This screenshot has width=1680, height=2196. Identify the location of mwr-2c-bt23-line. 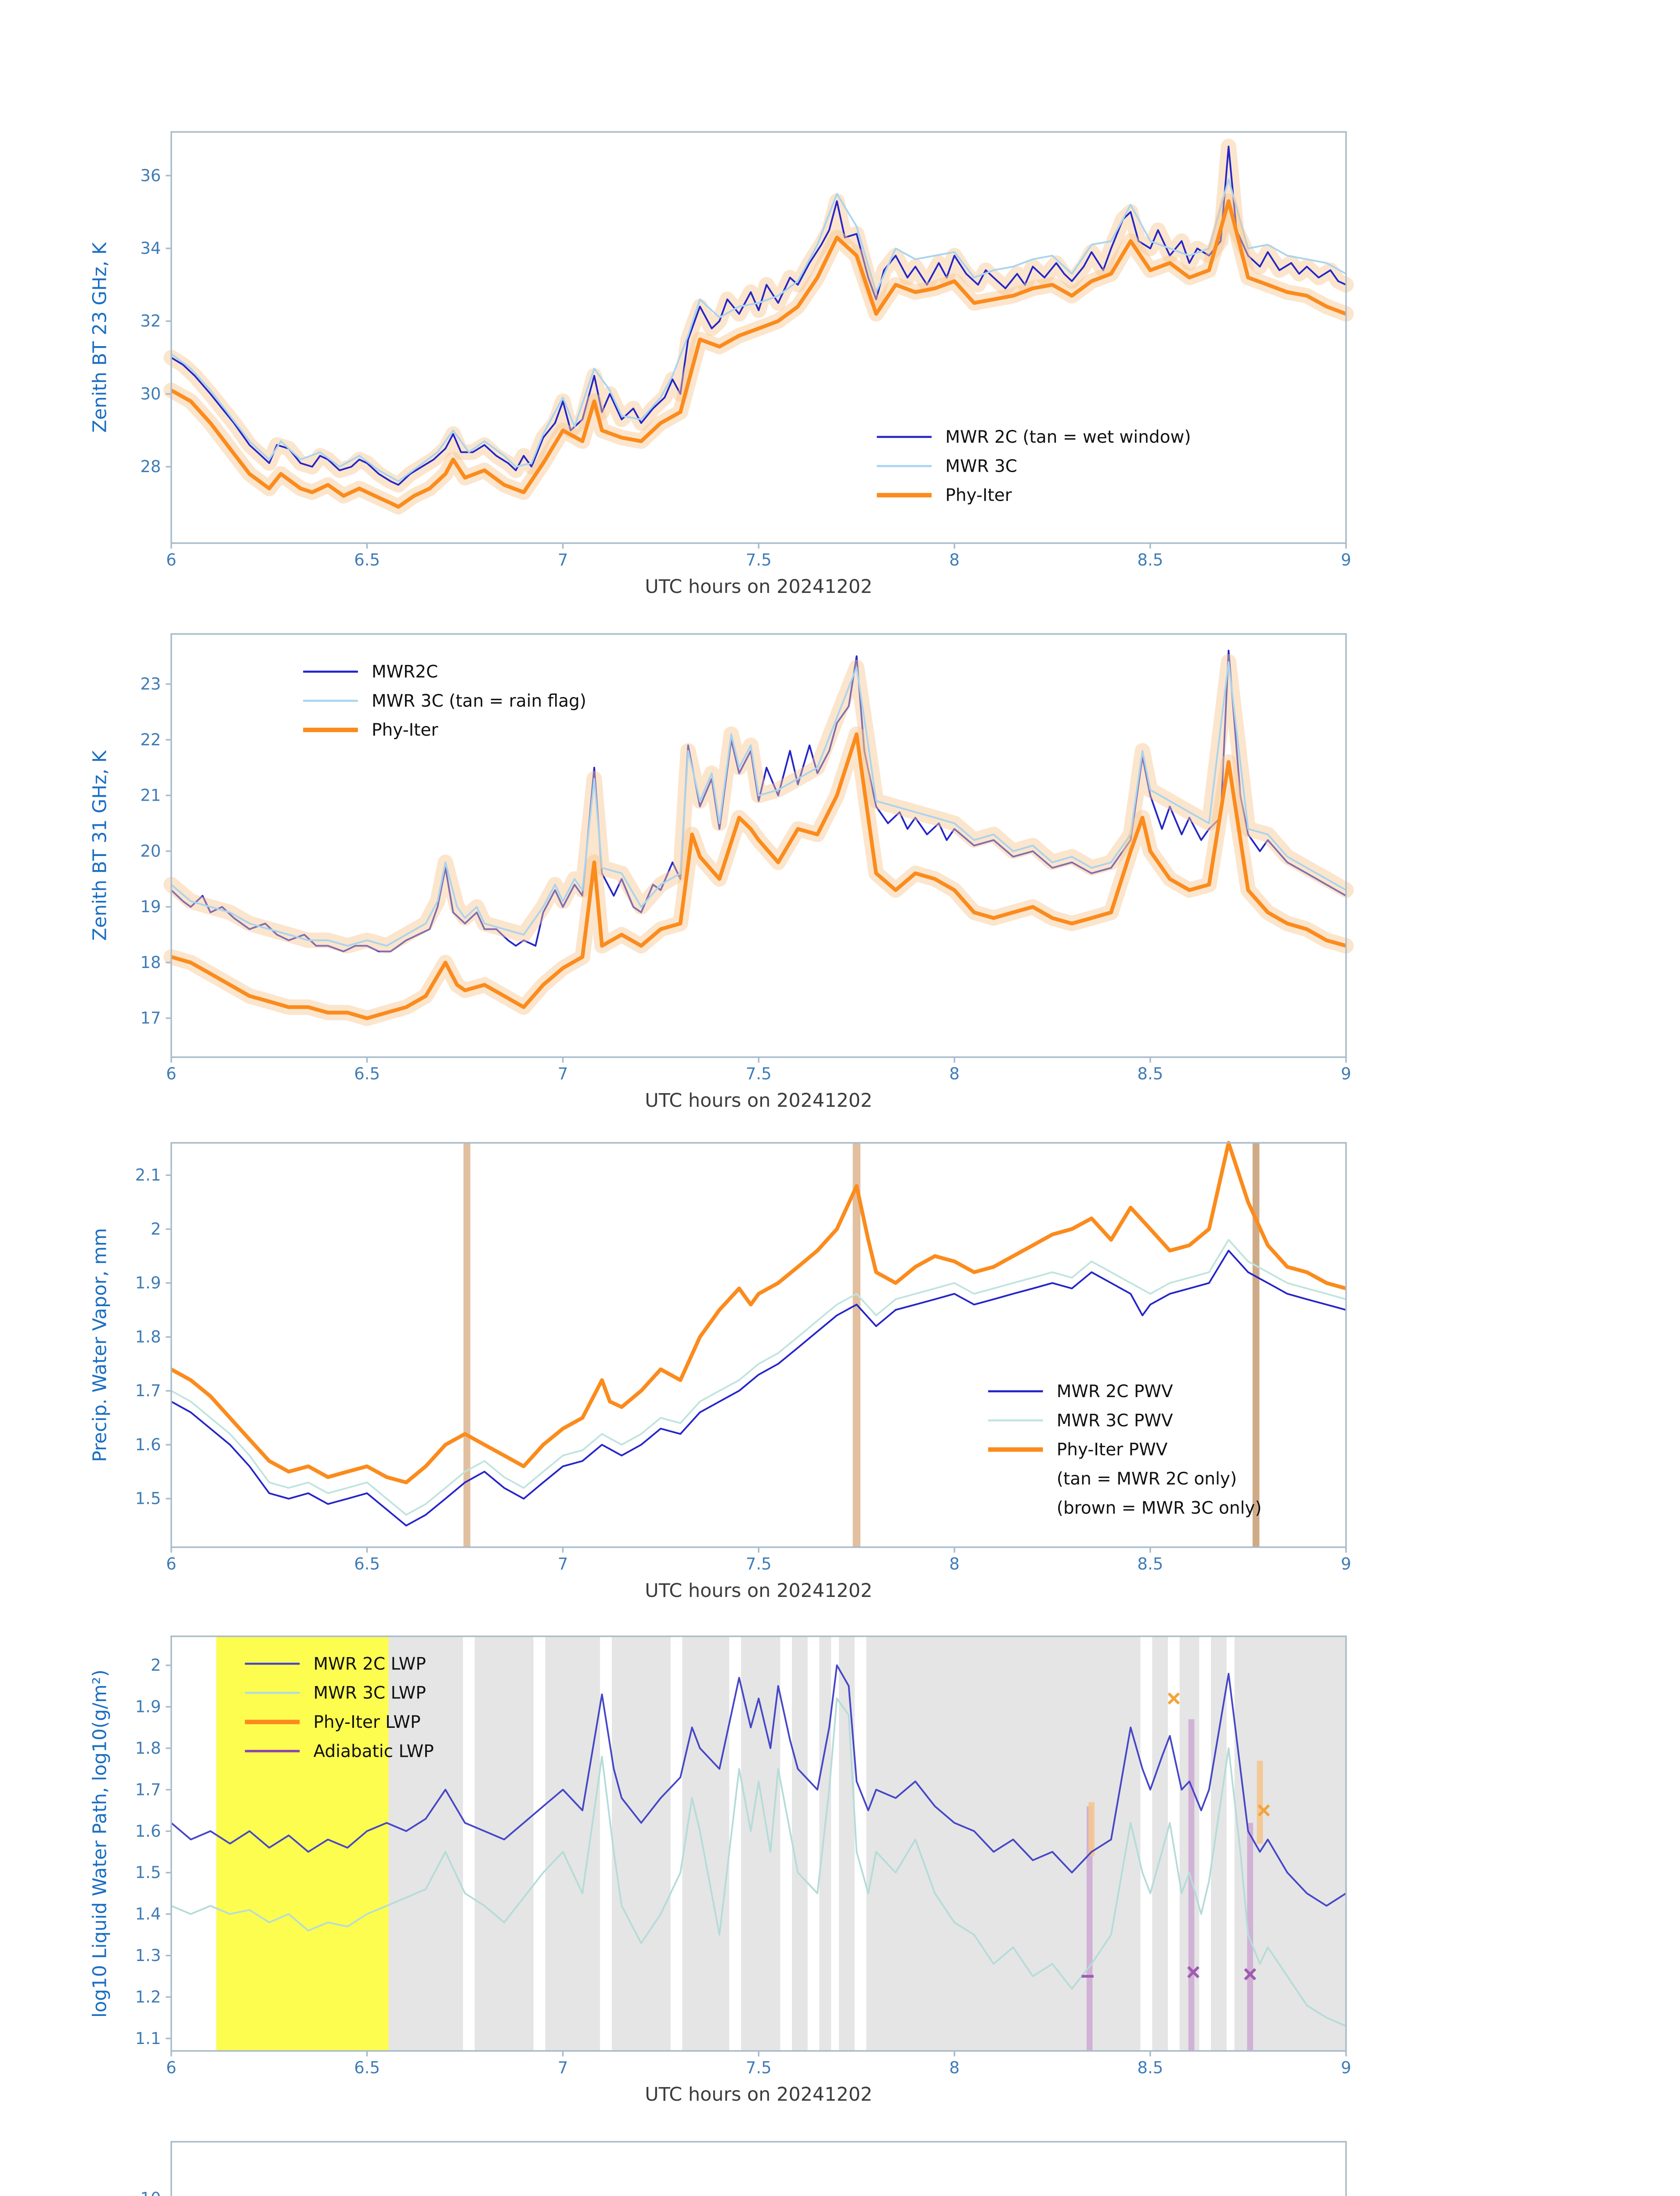
(759, 315).